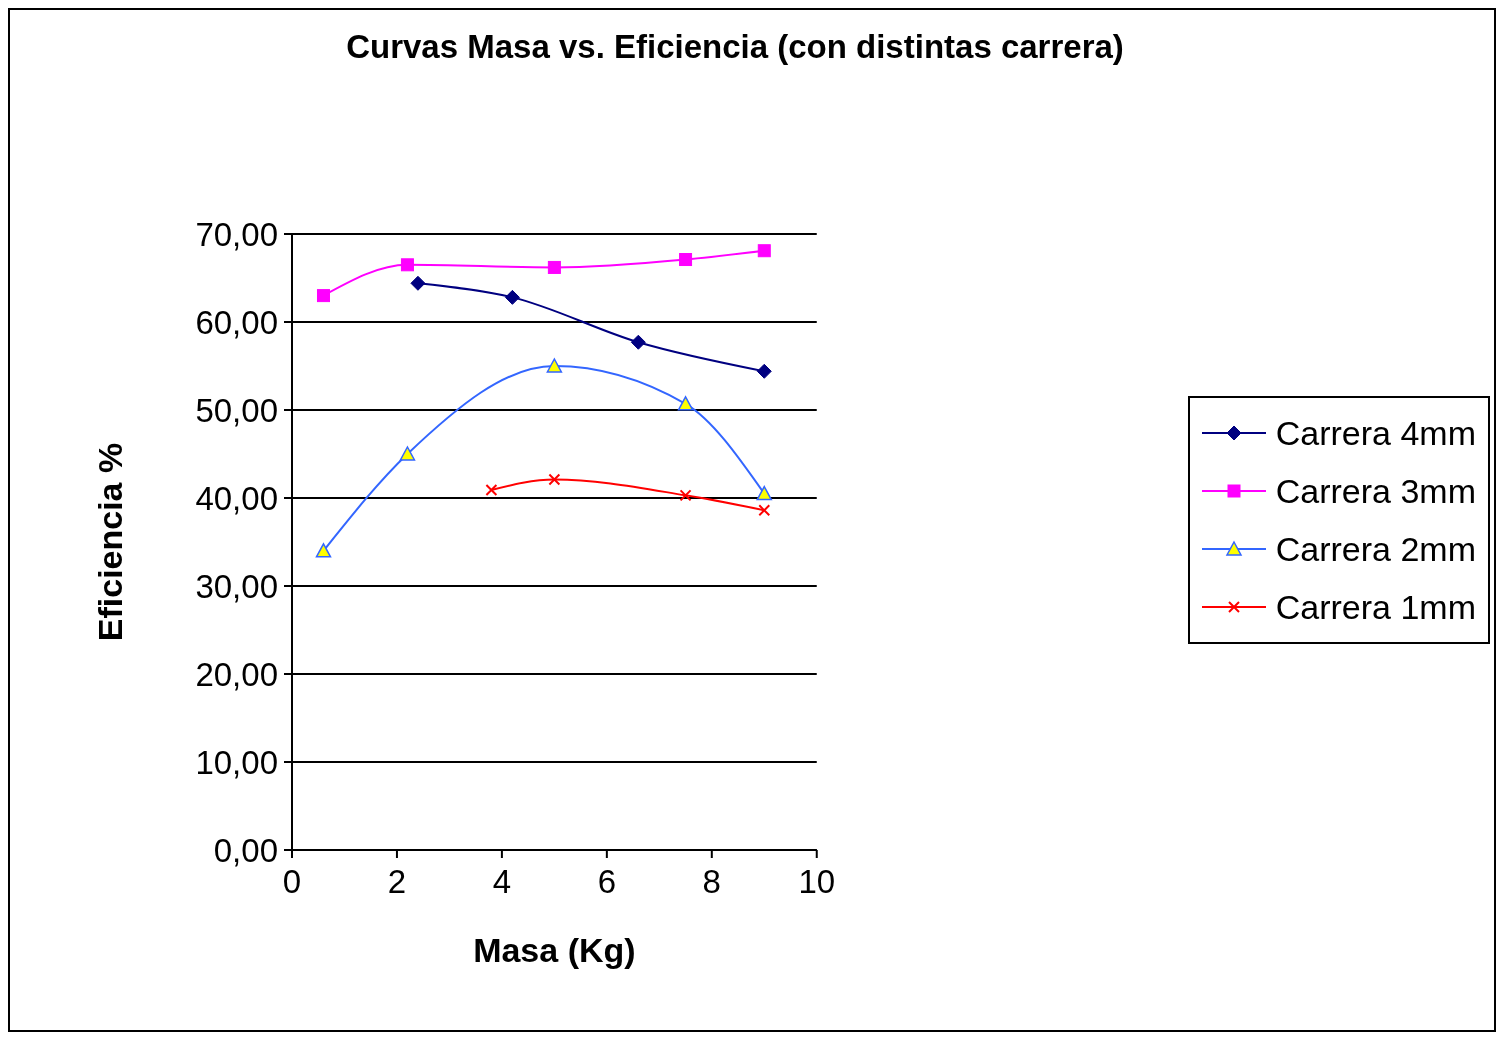  What do you see at coordinates (245, 850) in the screenshot?
I see `y-tick-label: 0,00` at bounding box center [245, 850].